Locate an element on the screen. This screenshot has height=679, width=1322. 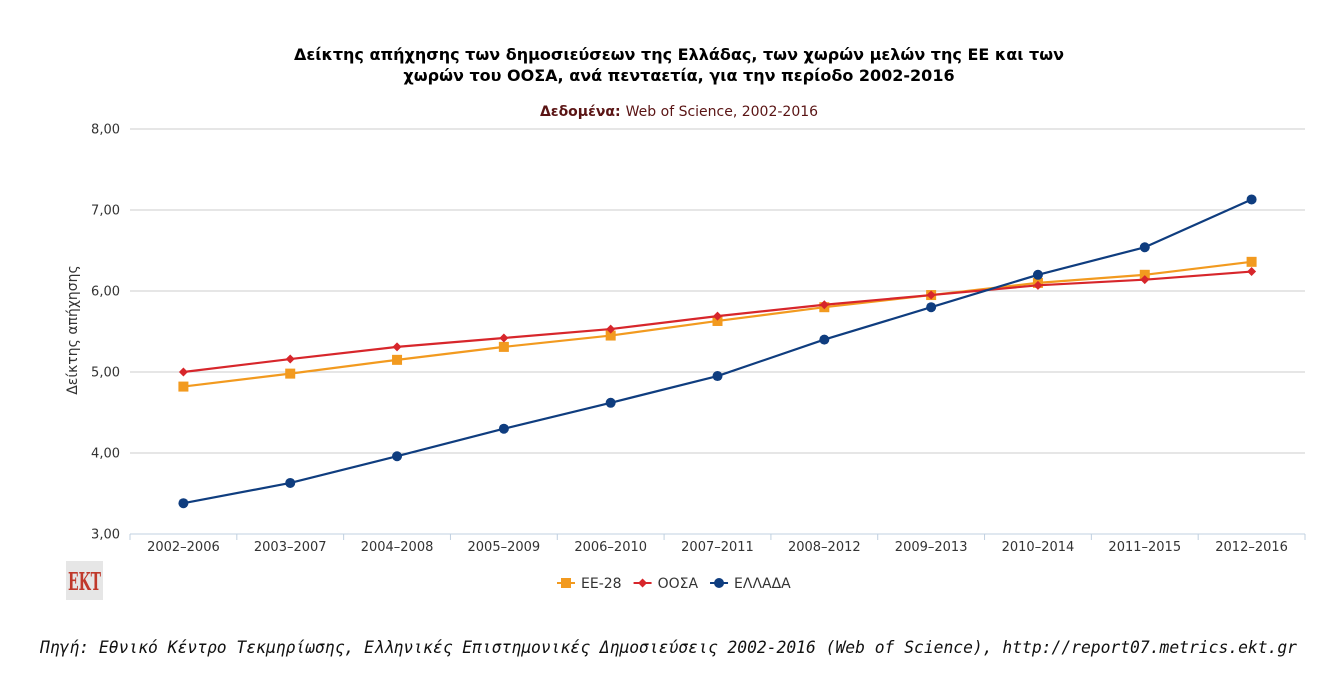
y-axis-label: Δείκτης απήχησης is located at coordinates (73, 330).